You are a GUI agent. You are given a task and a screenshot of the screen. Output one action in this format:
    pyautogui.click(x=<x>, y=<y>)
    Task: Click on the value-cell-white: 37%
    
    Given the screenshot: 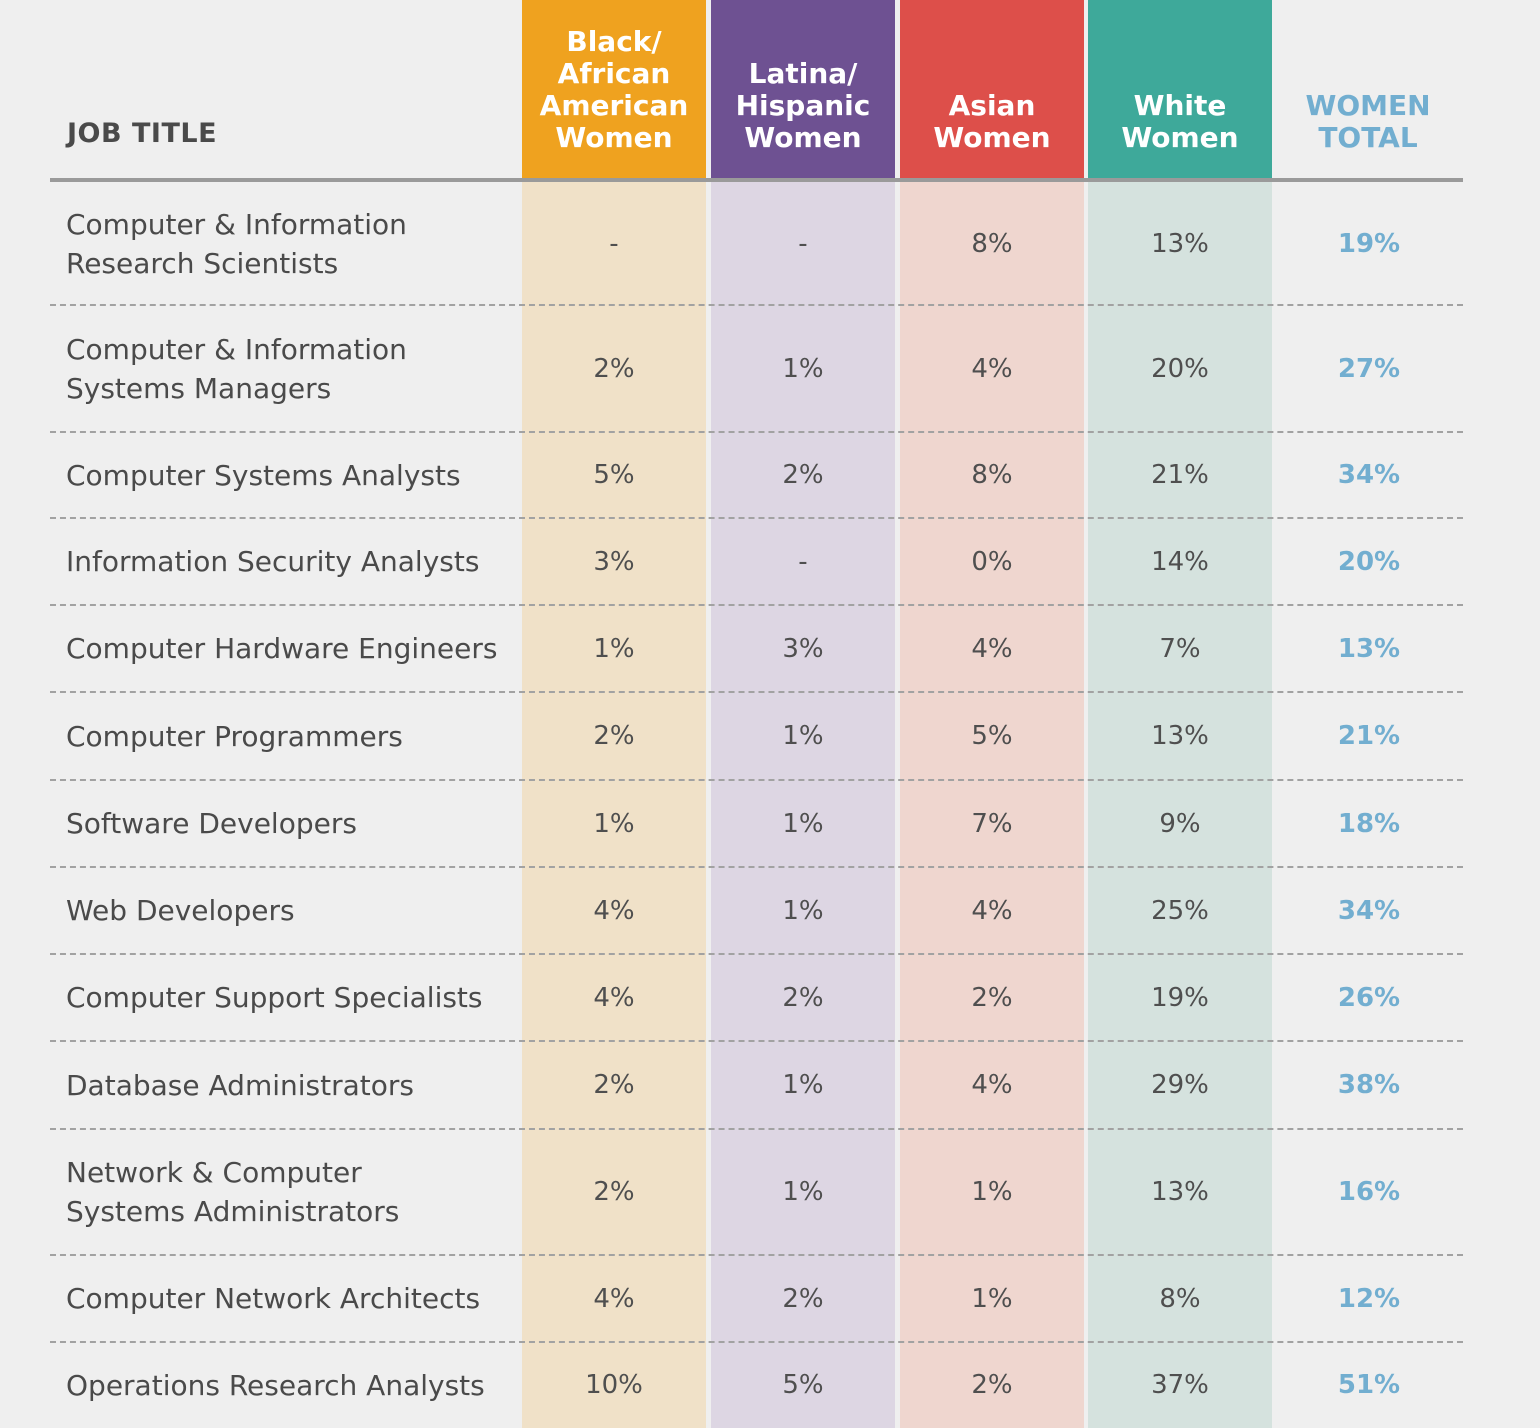 What is the action you would take?
    pyautogui.click(x=1180, y=1385)
    